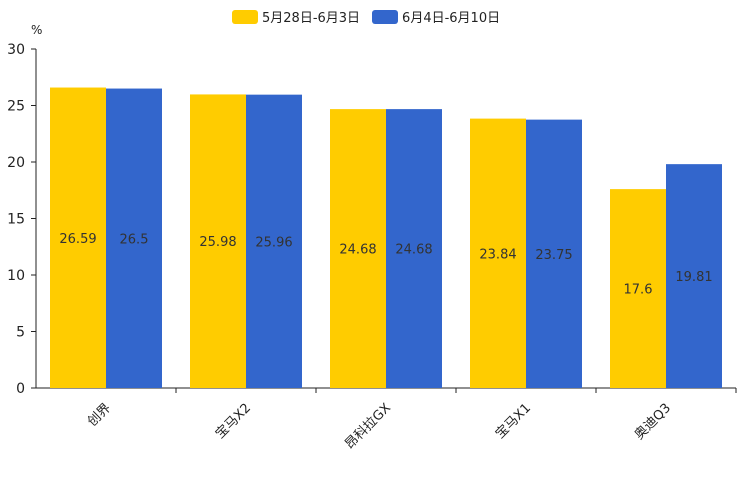  Describe the element at coordinates (20, 333) in the screenshot. I see `y-tick-label: 5` at that location.